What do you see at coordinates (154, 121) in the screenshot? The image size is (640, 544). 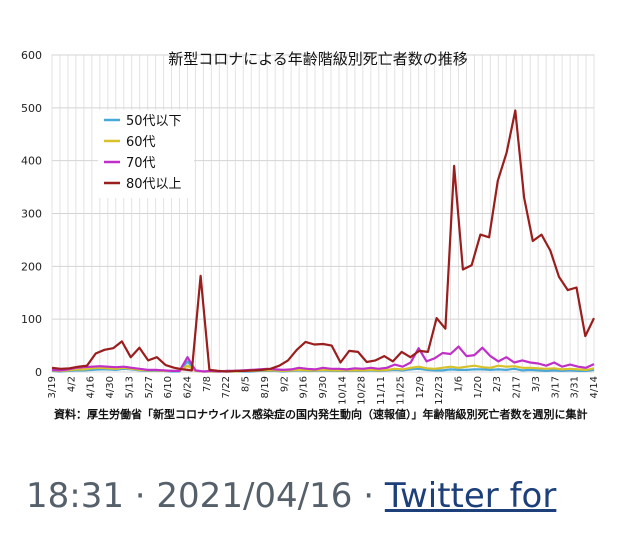 I see `legend-label: 50代以下` at bounding box center [154, 121].